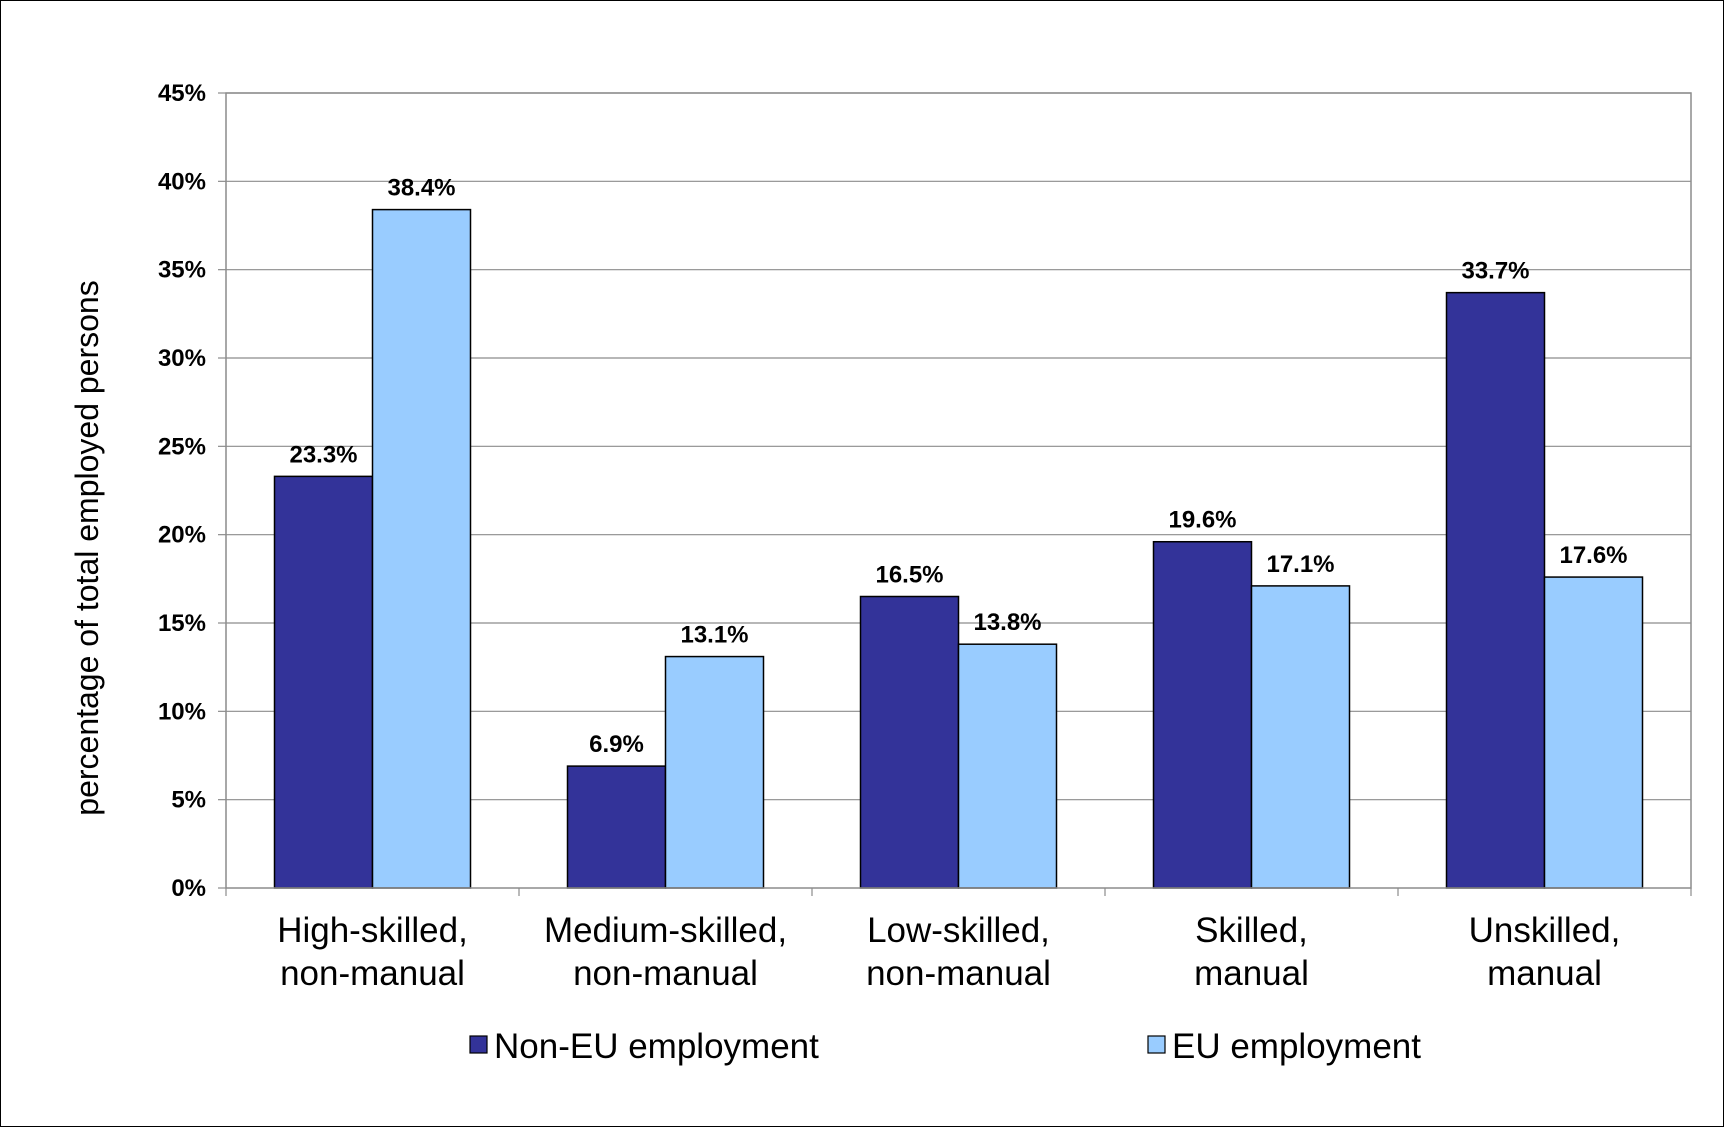  I want to click on y-tick-label: 45%, so click(182, 93).